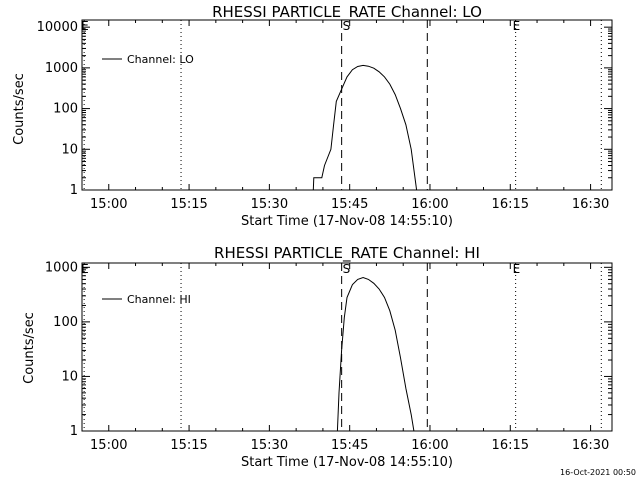  Describe the element at coordinates (429, 445) in the screenshot. I see `chart-hi-xtick-label-4: 16:00` at that location.